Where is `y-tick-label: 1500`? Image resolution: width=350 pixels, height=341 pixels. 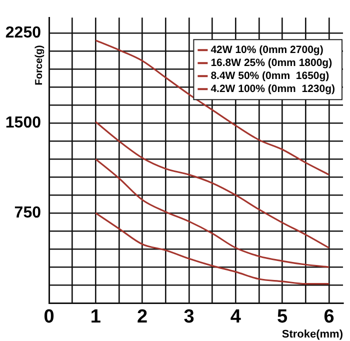
y-tick-label: 1500 is located at coordinates (23, 123).